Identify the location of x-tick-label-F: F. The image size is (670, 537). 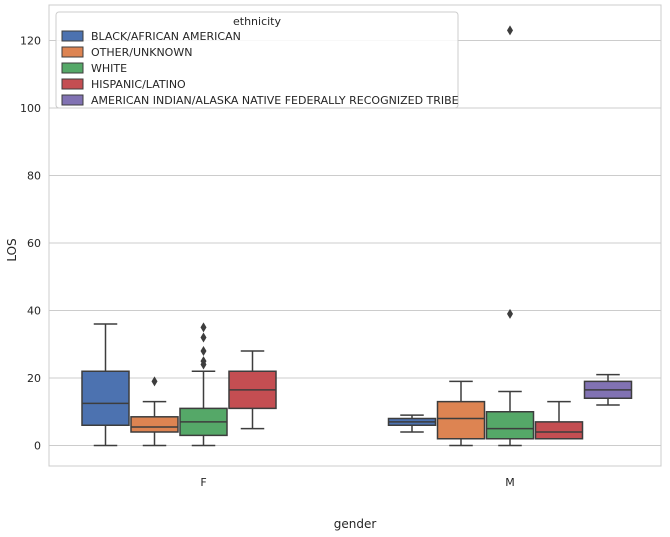
(203, 482).